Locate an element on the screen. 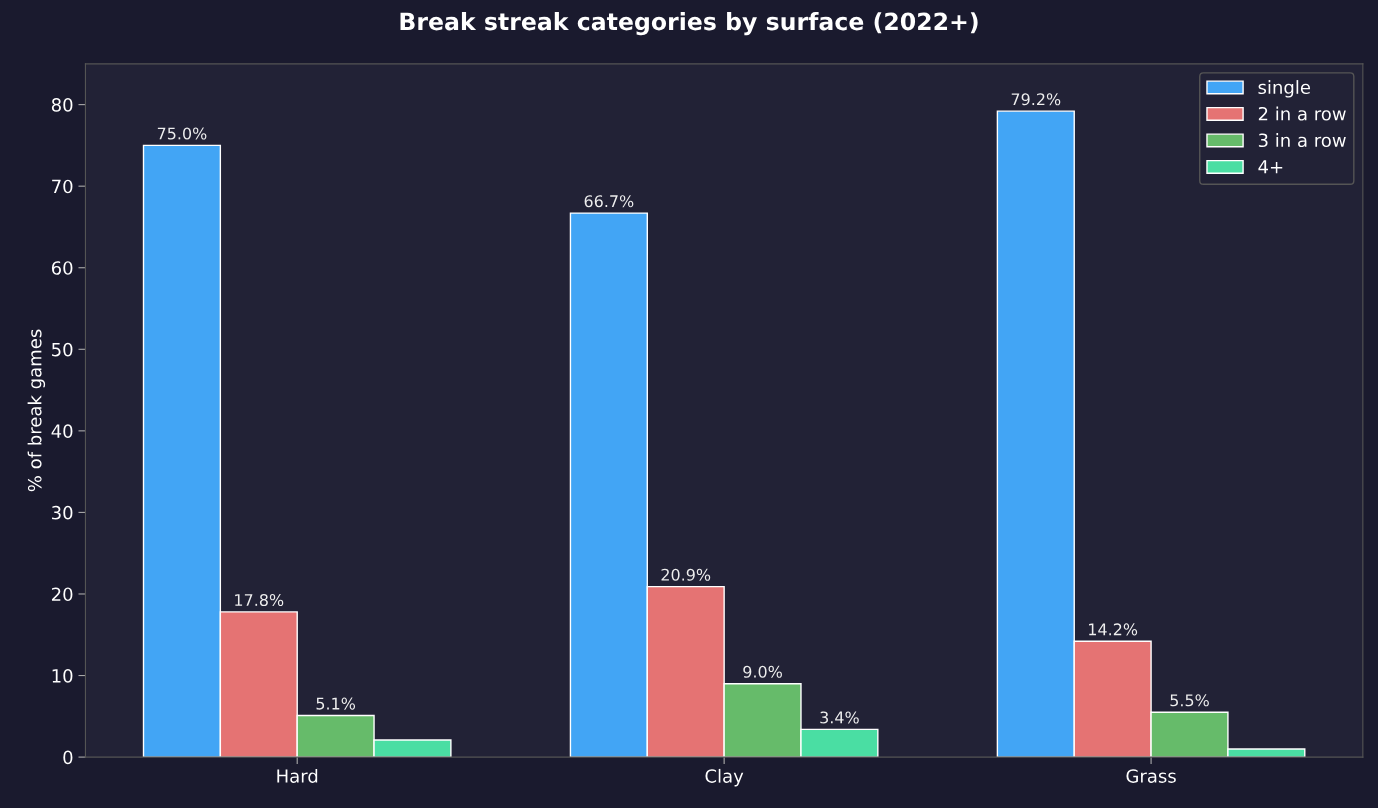  legend-label: 2 in a row is located at coordinates (1302, 113).